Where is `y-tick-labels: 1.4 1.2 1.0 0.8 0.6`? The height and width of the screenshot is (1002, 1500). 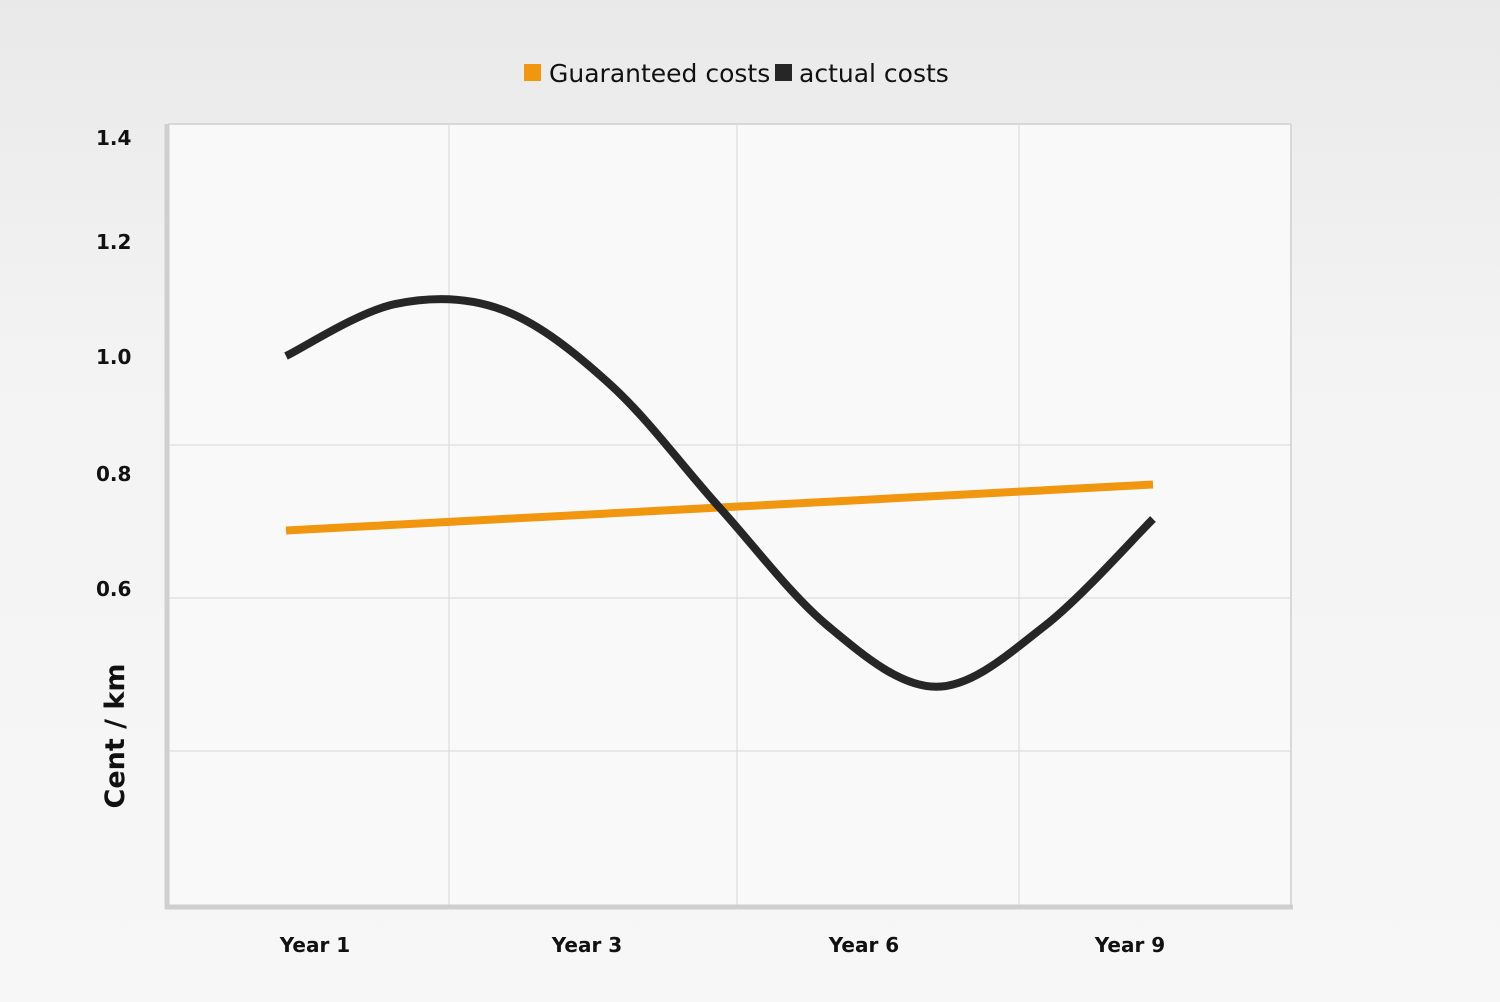 y-tick-labels: 1.4 1.2 1.0 0.8 0.6 is located at coordinates (113, 363).